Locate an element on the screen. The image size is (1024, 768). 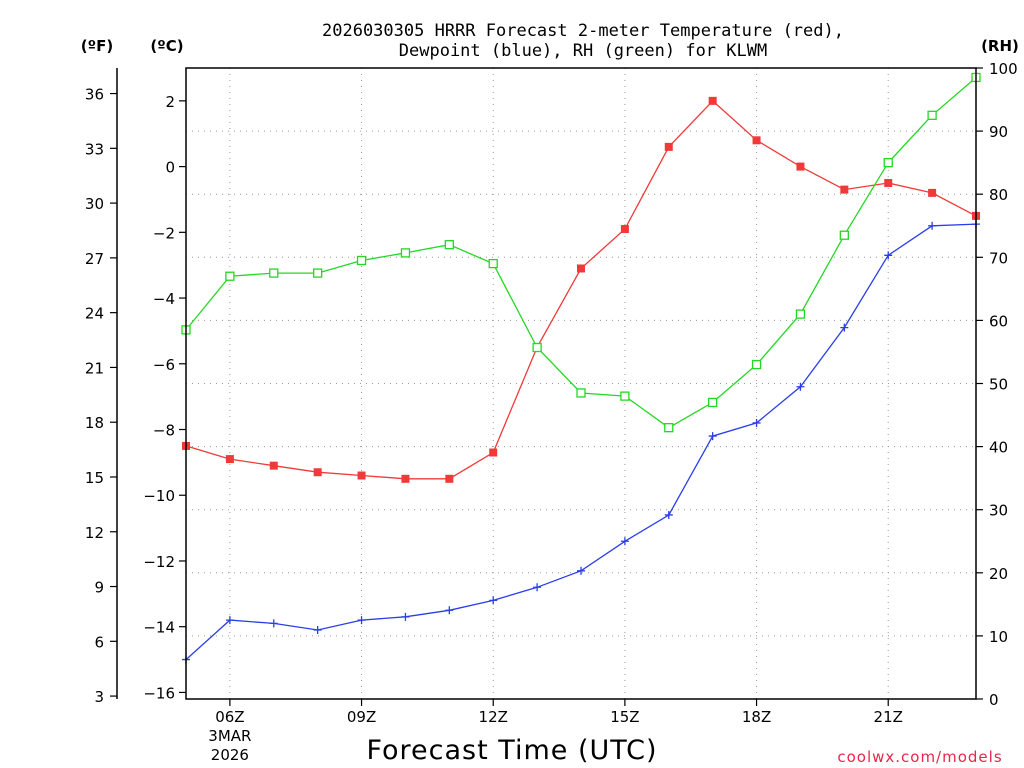
rh-tick-label: 0 is located at coordinates (994, 700).